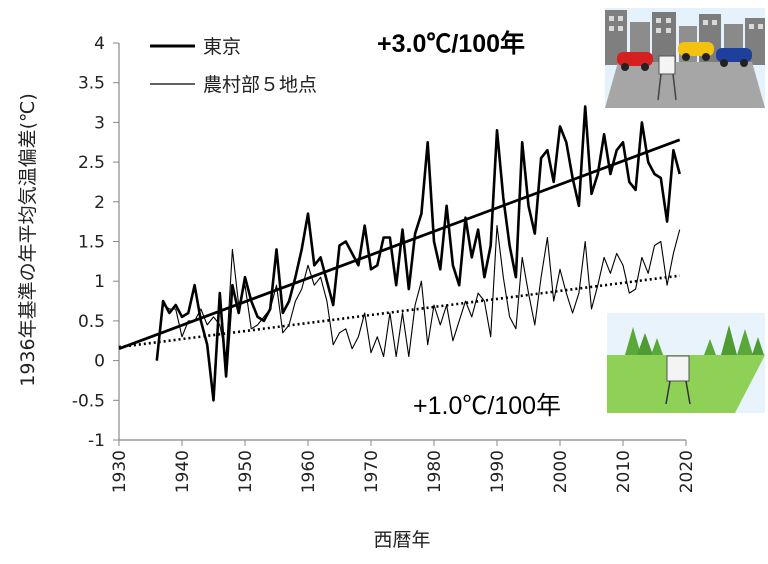 This screenshot has width=768, height=564. Describe the element at coordinates (88, 401) in the screenshot. I see `y-tick-label: -0.5` at that location.